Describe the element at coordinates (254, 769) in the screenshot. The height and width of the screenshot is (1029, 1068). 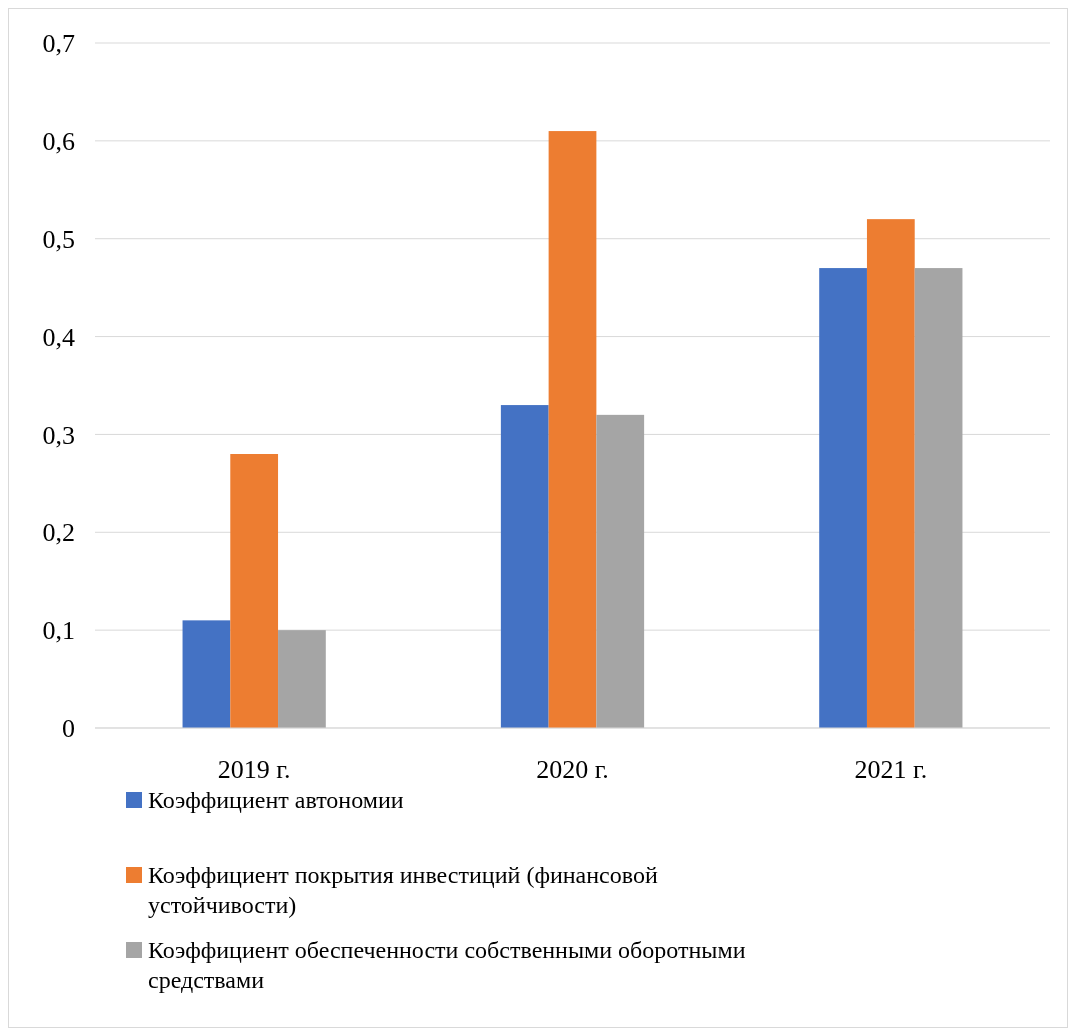
I see `x-tick-label: 2019 г.` at that location.